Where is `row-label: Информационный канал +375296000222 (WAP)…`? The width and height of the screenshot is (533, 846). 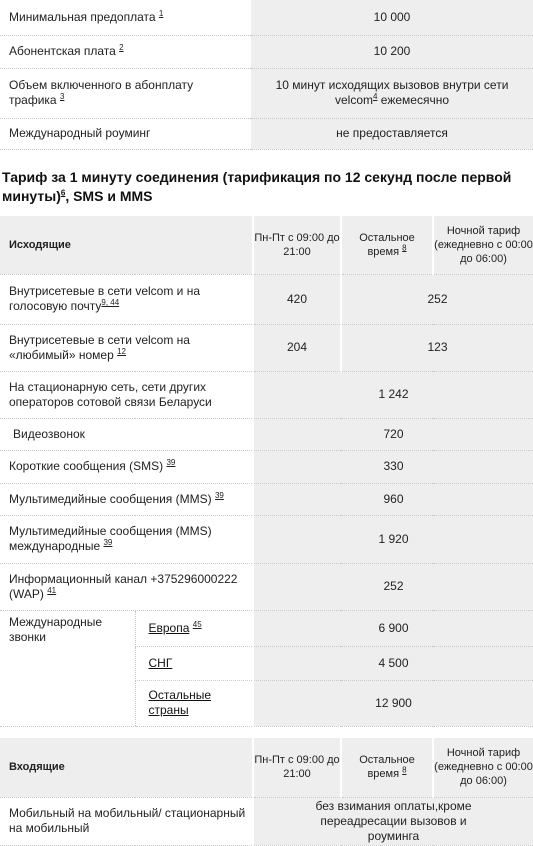 row-label: Информационный канал +375296000222 (WAP)… is located at coordinates (127, 587).